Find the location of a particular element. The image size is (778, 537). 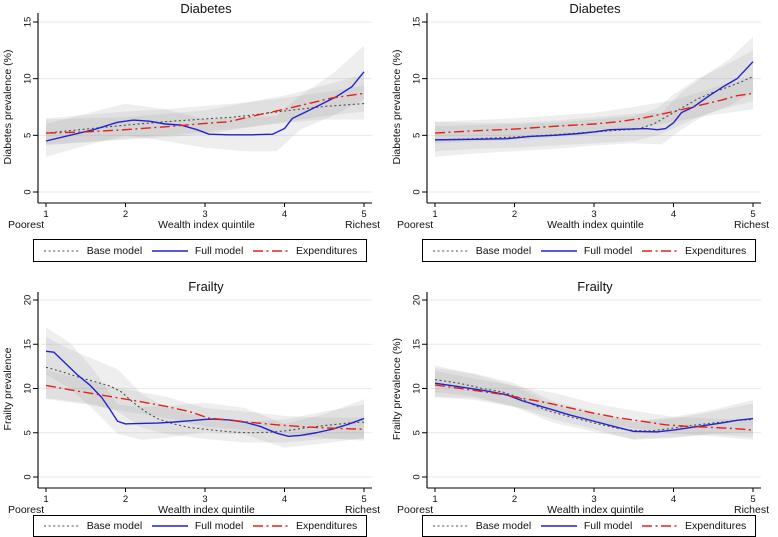

panel-title: Diabetes is located at coordinates (206, 8).